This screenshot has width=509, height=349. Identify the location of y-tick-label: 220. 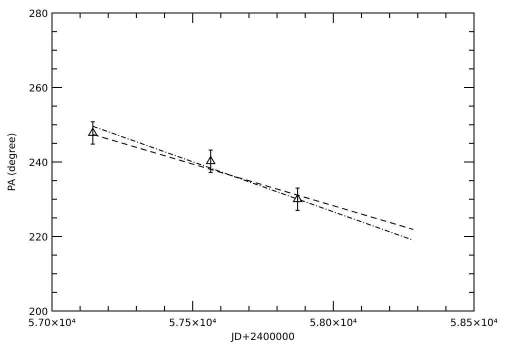
(38, 238).